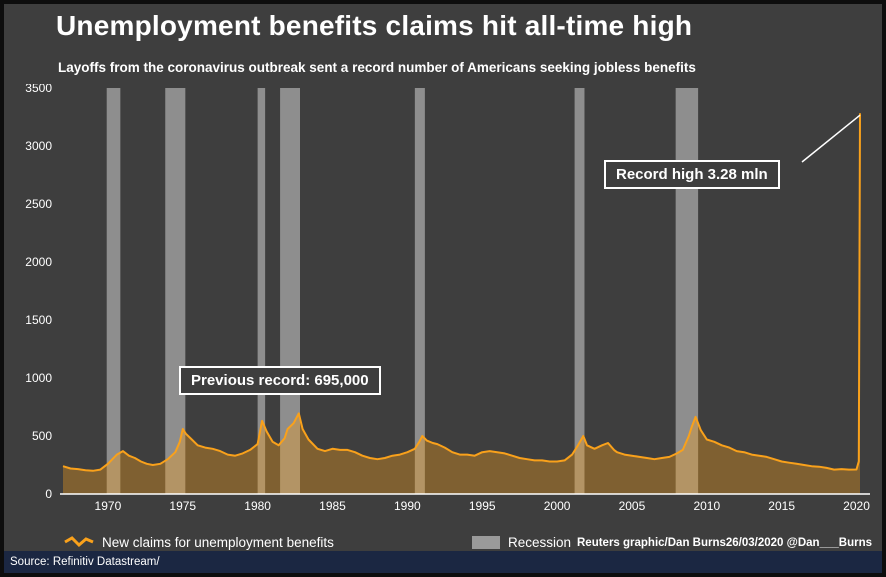 This screenshot has width=886, height=577. I want to click on record-callout-line, so click(831, 138).